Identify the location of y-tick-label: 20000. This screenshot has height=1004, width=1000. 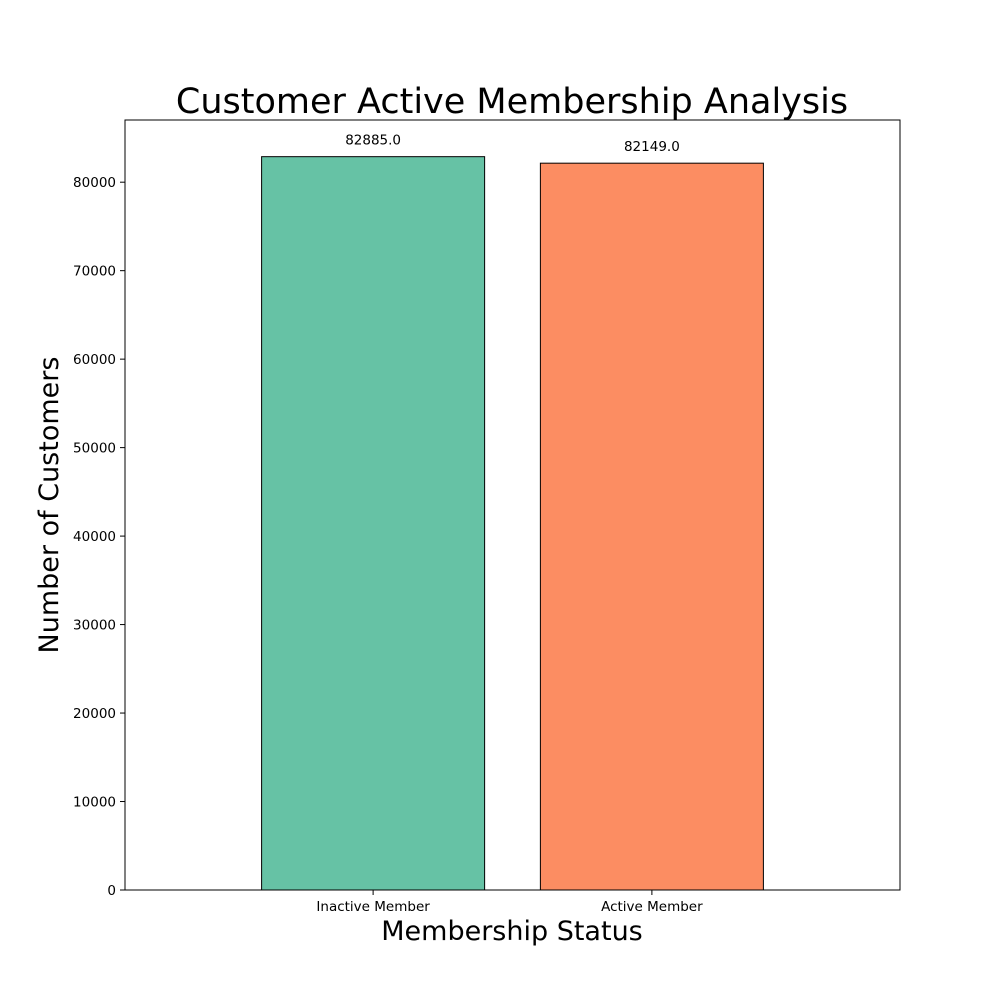
(94, 714).